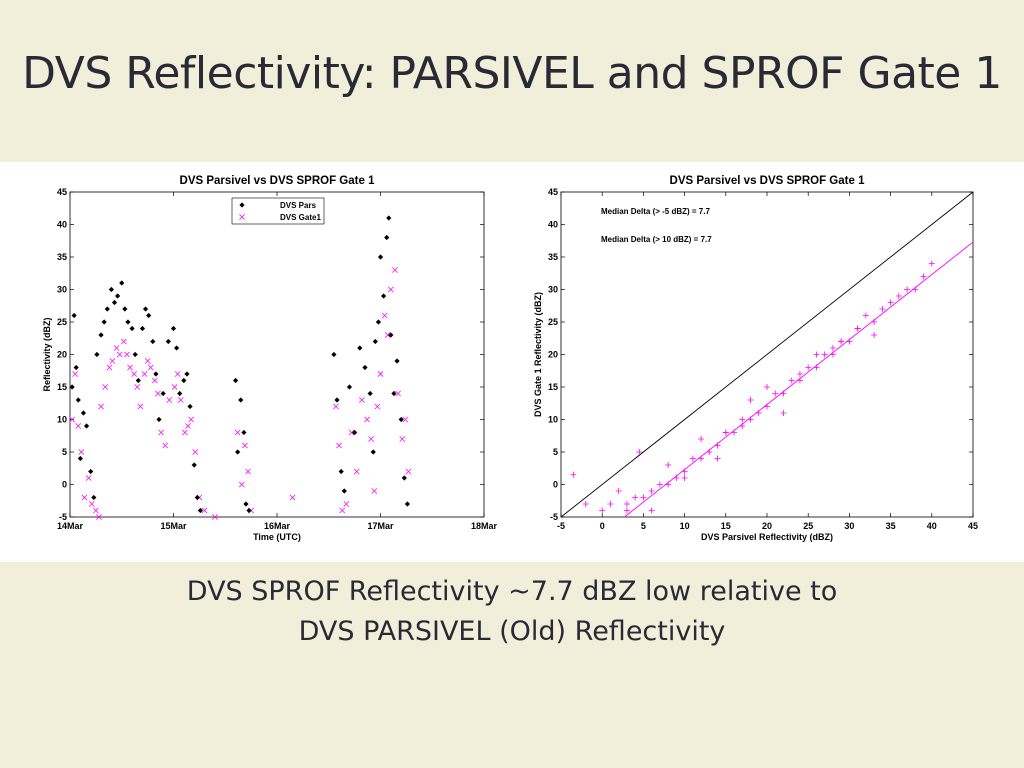  Describe the element at coordinates (173, 526) in the screenshot. I see `x-tick-label: 15Mar` at that location.